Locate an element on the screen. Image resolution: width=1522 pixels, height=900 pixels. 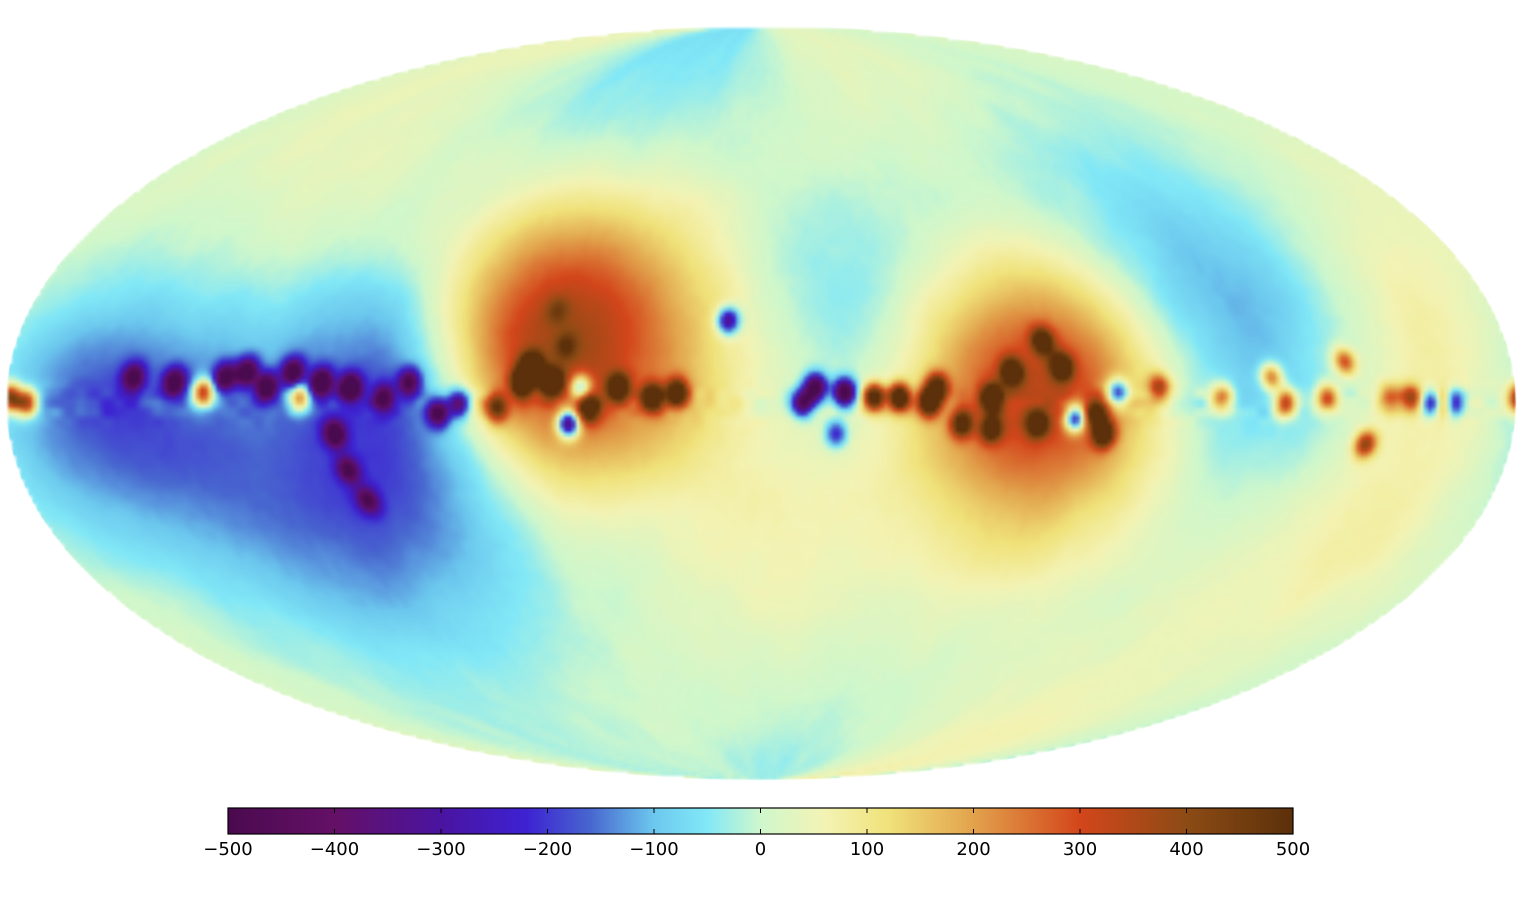
colorbar: −500 −400 −300 −200 −100 0 100 200 300 400 500 is located at coordinates (765, 835).